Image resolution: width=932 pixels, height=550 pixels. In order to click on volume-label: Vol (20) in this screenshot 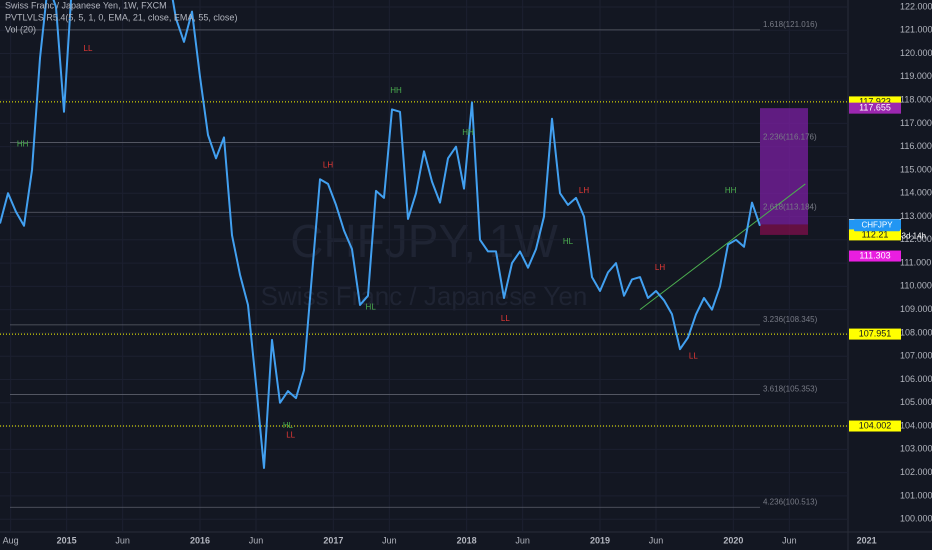, I will do `click(20, 29)`.